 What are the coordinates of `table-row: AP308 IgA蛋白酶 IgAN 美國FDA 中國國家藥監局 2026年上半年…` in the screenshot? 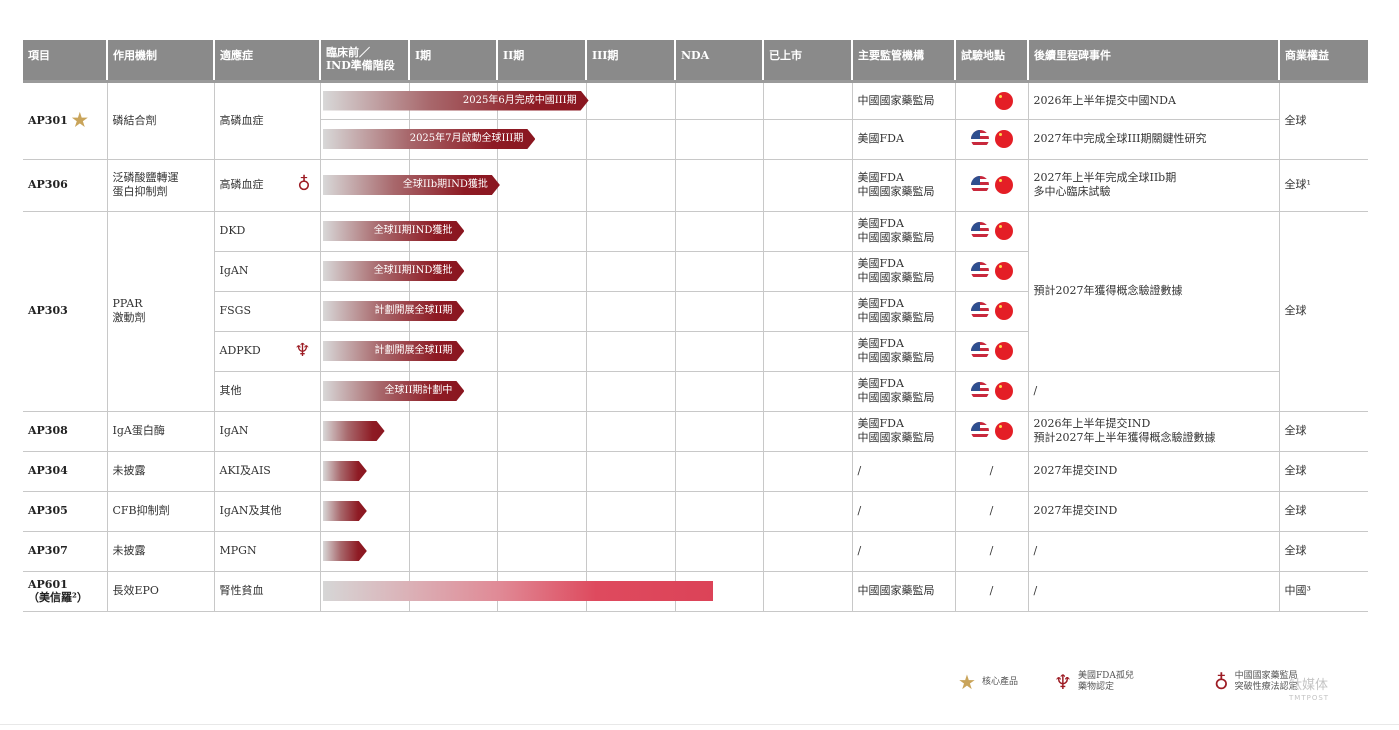 It's located at (695, 431).